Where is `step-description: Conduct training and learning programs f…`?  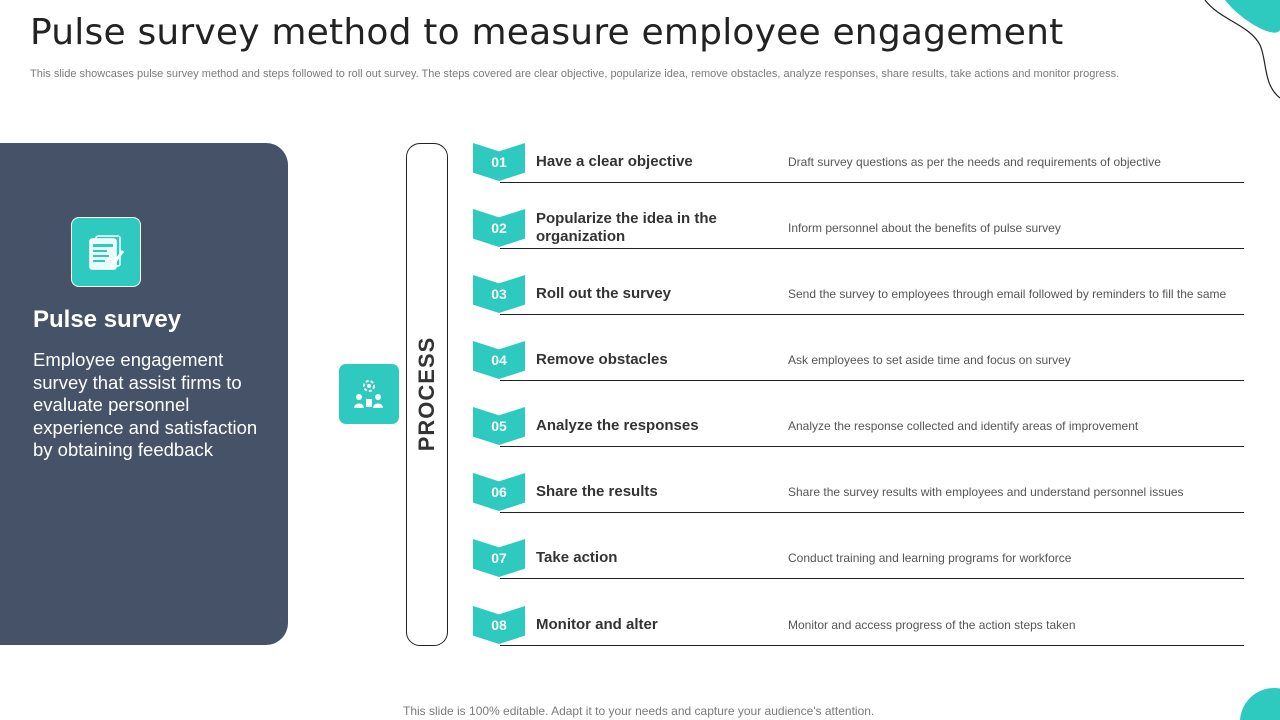 step-description: Conduct training and learning programs f… is located at coordinates (930, 558).